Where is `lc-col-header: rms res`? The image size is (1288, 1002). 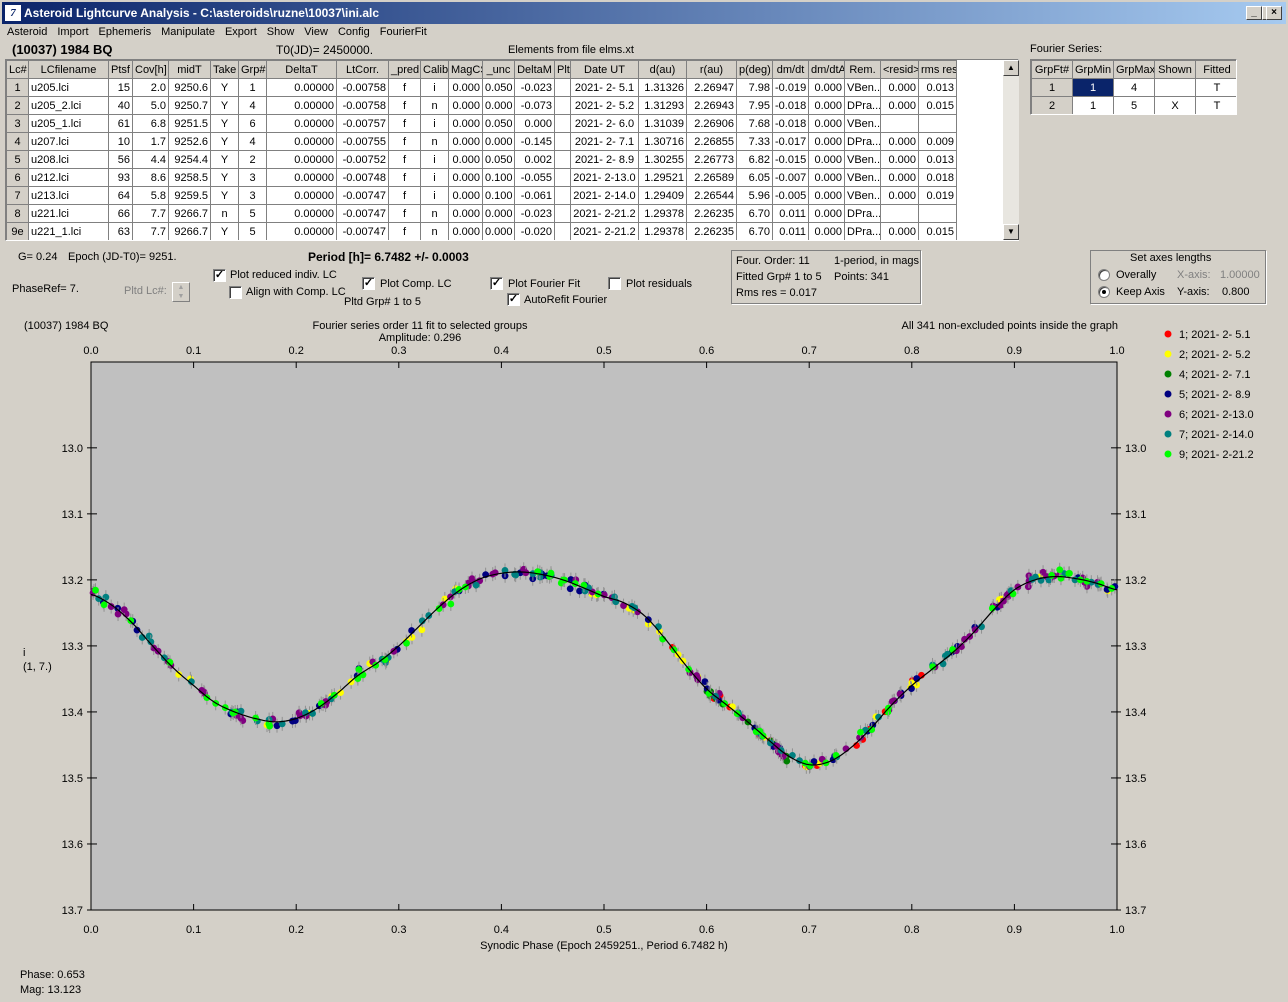 lc-col-header: rms res is located at coordinates (937, 69).